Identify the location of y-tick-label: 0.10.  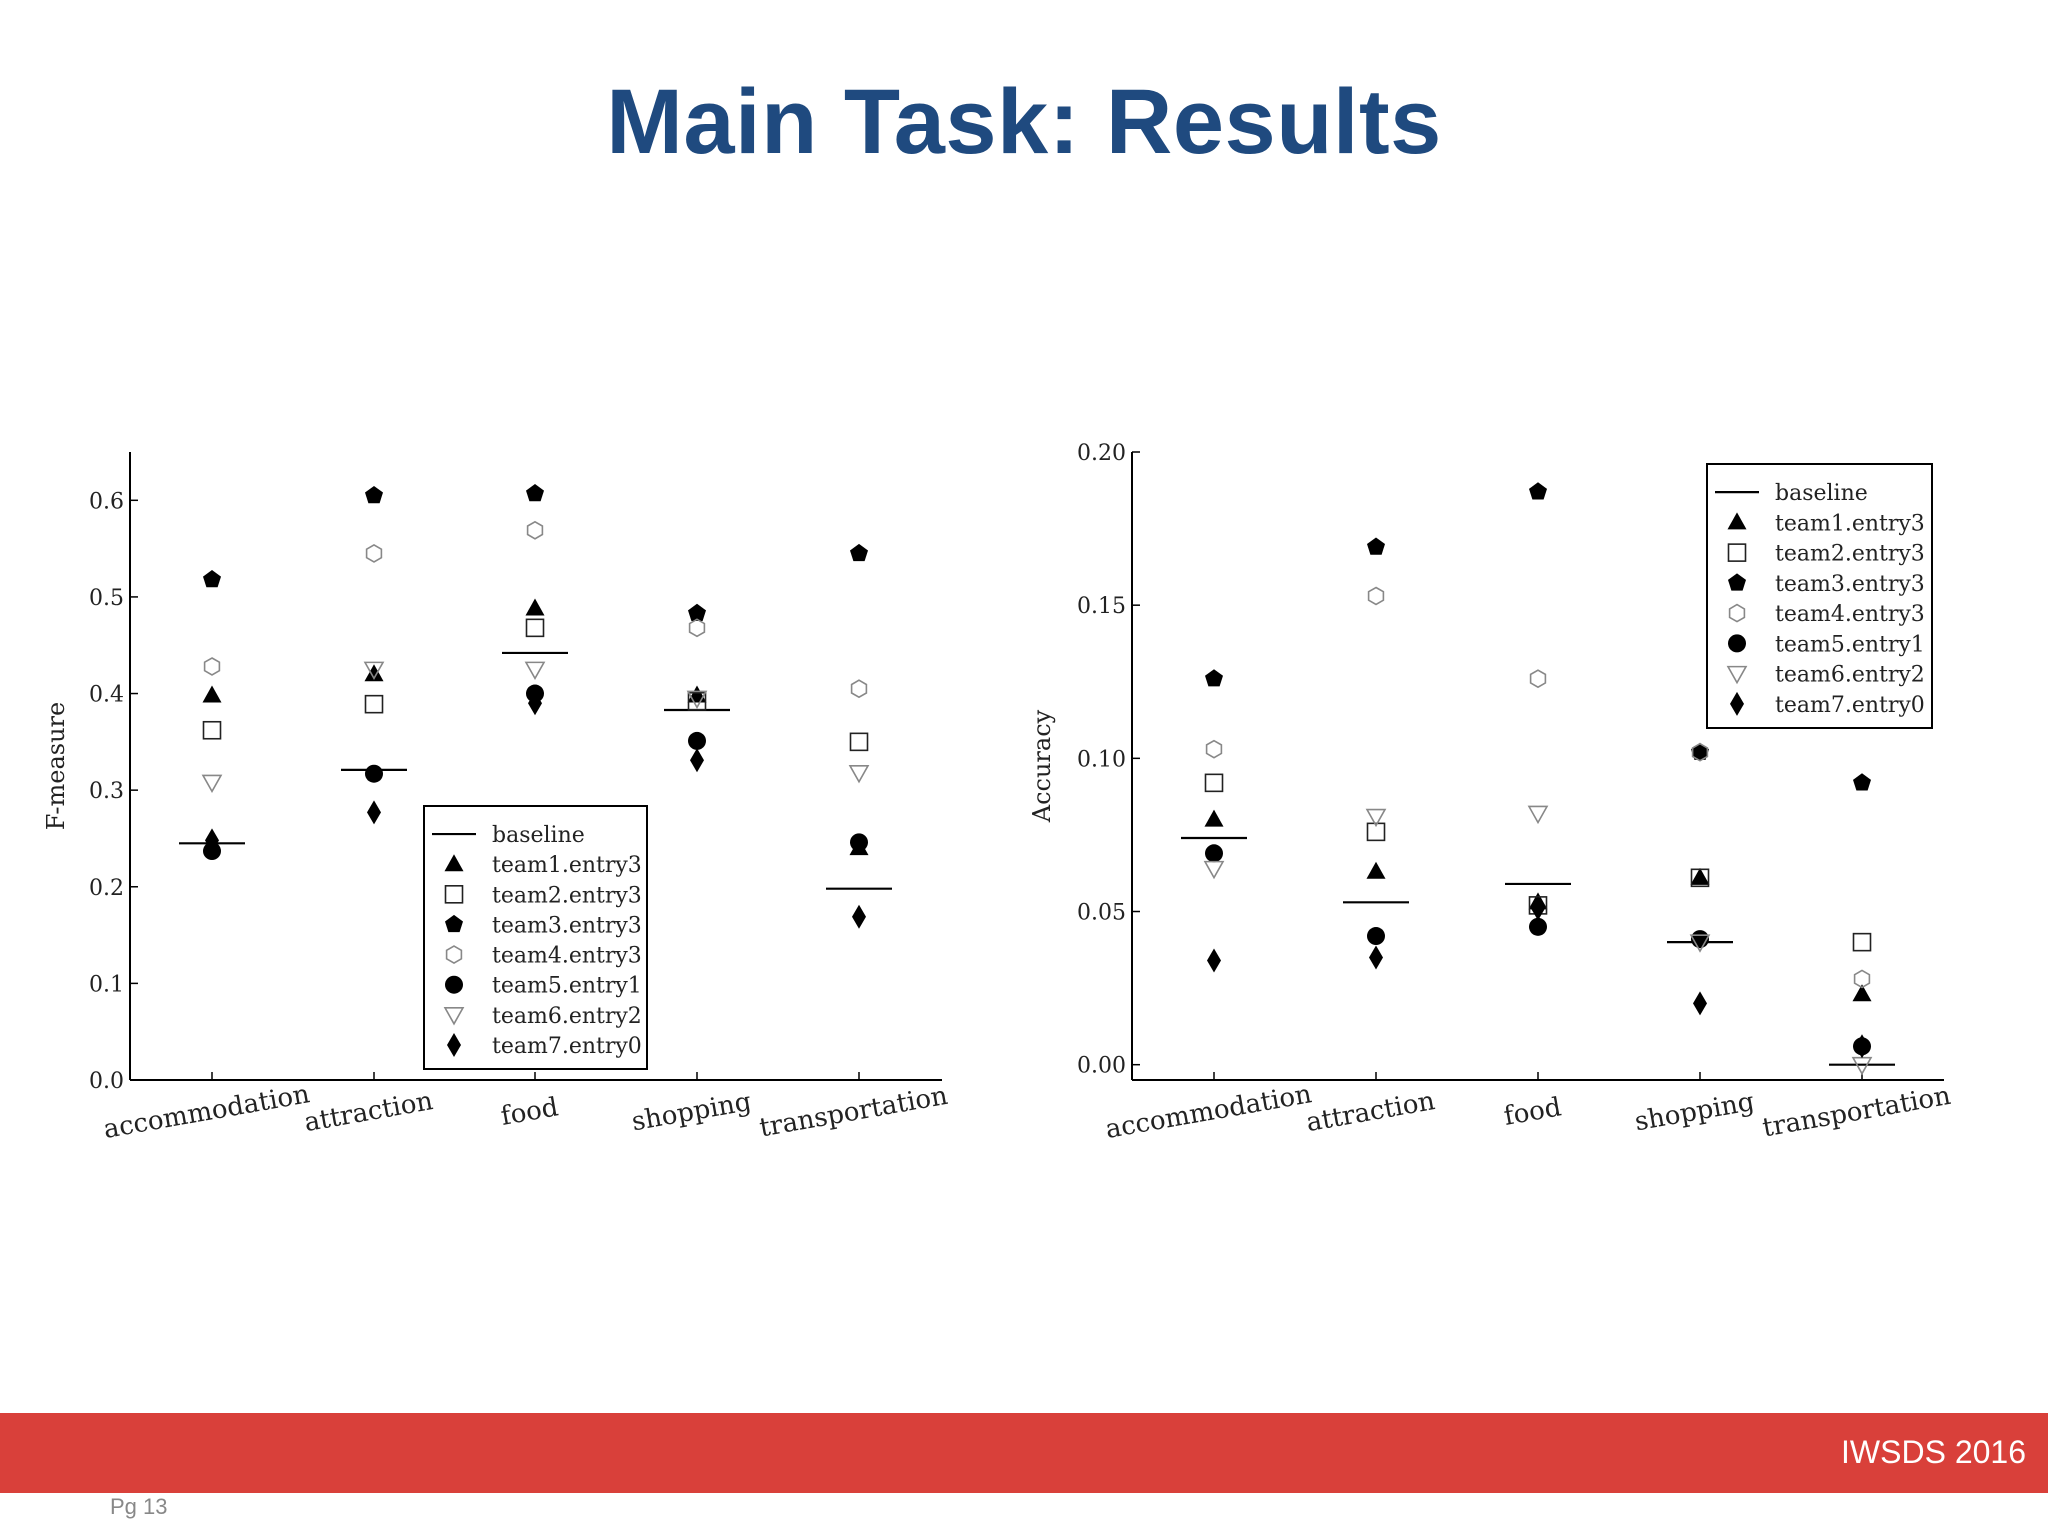
(1101, 759).